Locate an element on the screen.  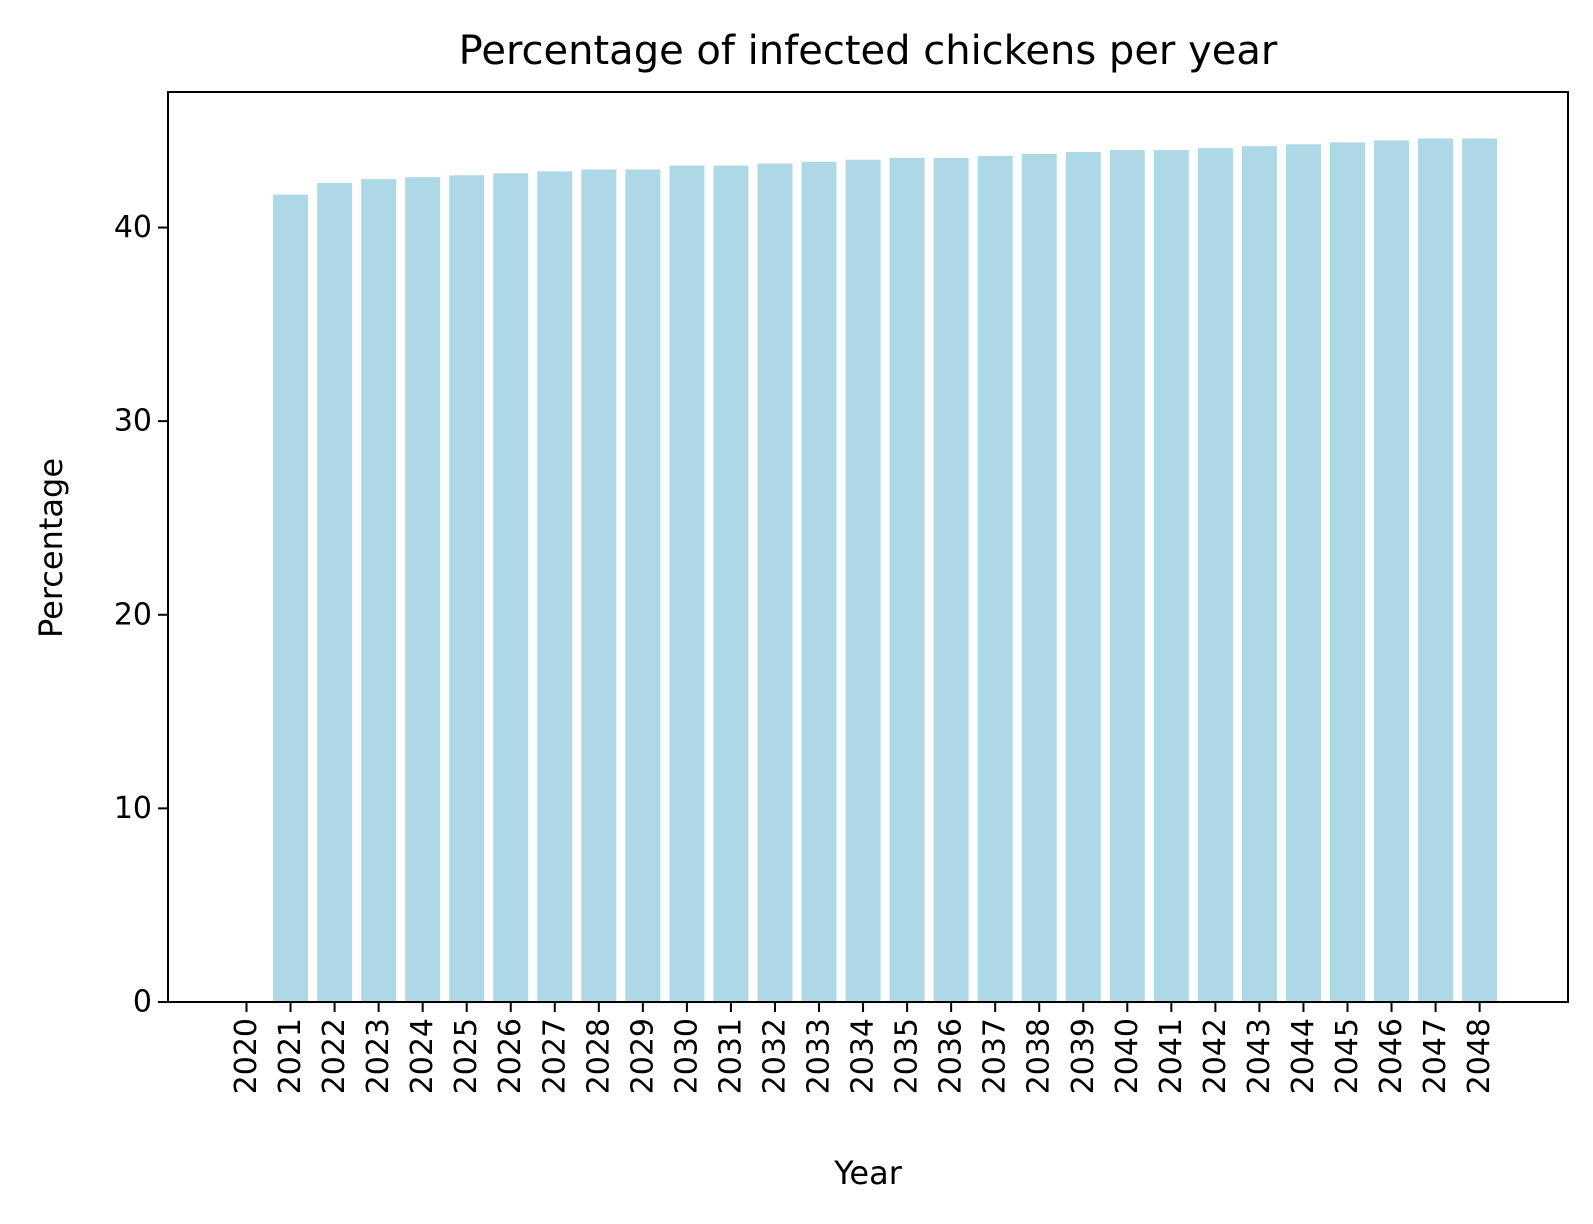
x-tick-label: 2045 is located at coordinates (1347, 1056).